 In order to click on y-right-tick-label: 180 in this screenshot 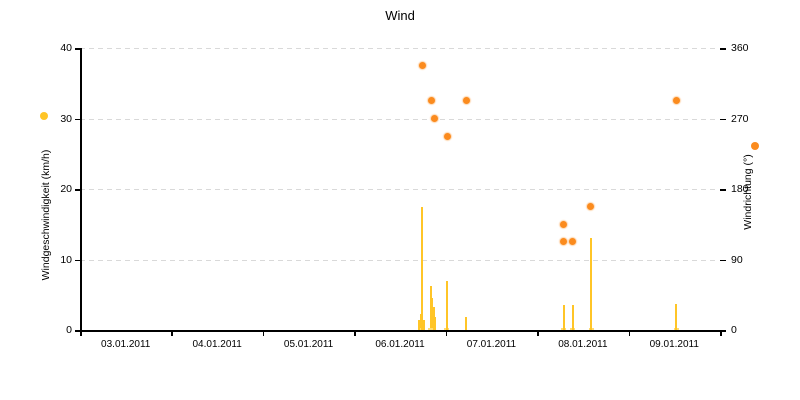, I will do `click(740, 189)`.